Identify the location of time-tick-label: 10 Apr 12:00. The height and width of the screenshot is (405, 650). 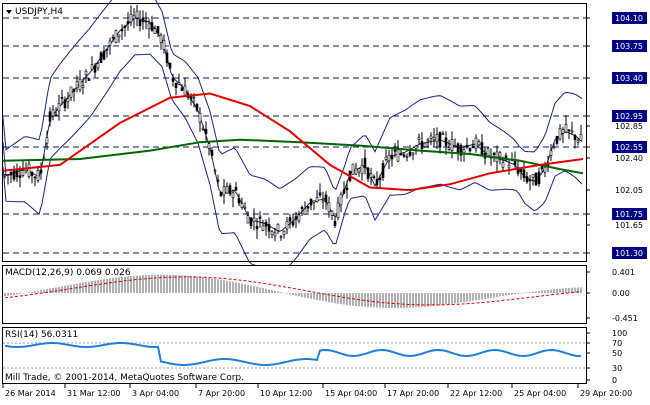
(286, 393).